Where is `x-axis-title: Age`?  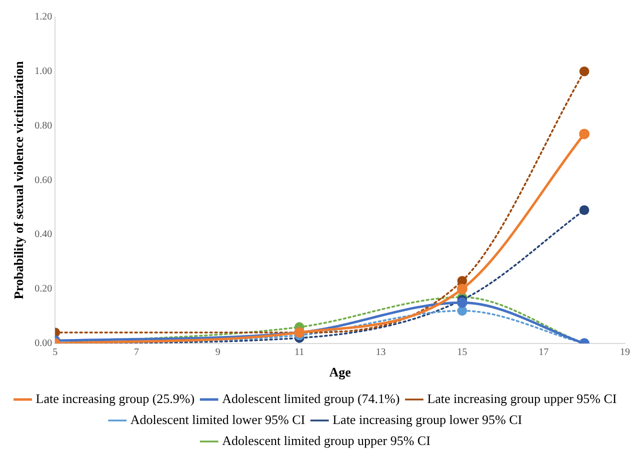 x-axis-title: Age is located at coordinates (340, 372).